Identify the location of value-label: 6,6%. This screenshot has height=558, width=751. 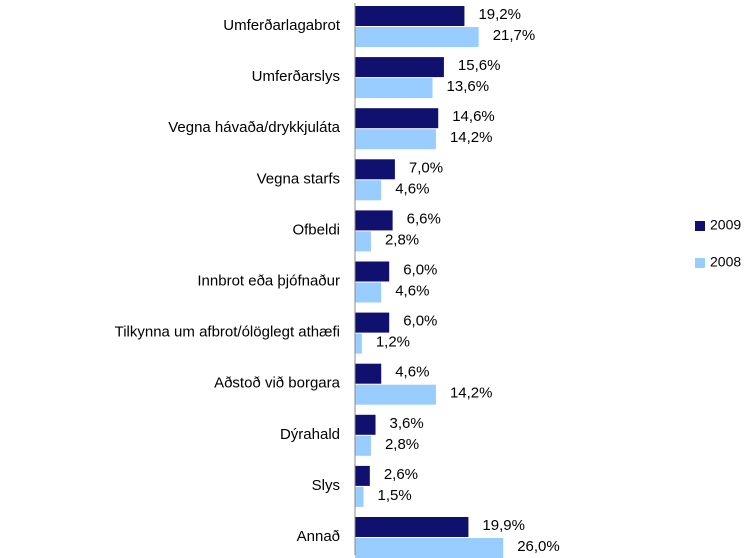
(424, 218).